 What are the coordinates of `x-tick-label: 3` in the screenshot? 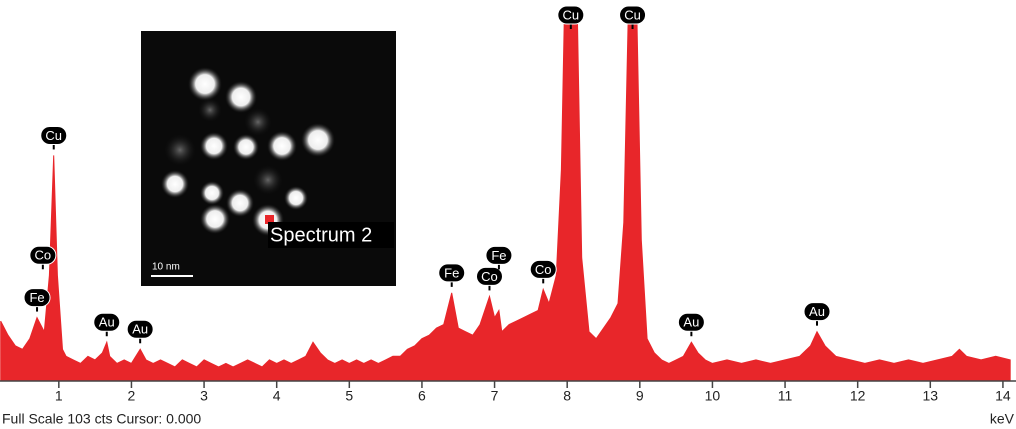 It's located at (204, 396).